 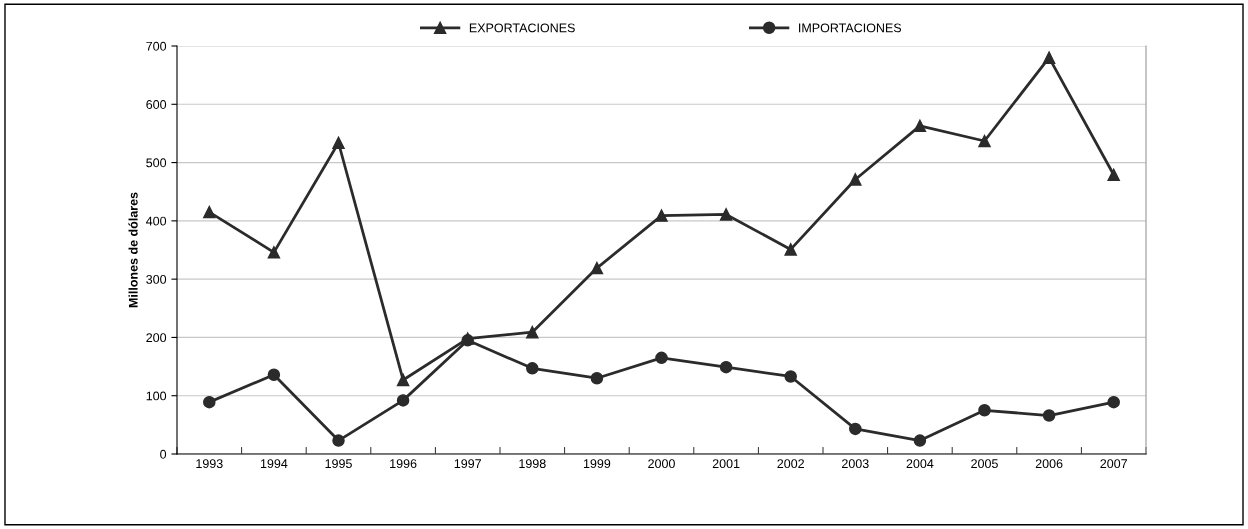 What do you see at coordinates (984, 464) in the screenshot?
I see `x-tick-label: 2005` at bounding box center [984, 464].